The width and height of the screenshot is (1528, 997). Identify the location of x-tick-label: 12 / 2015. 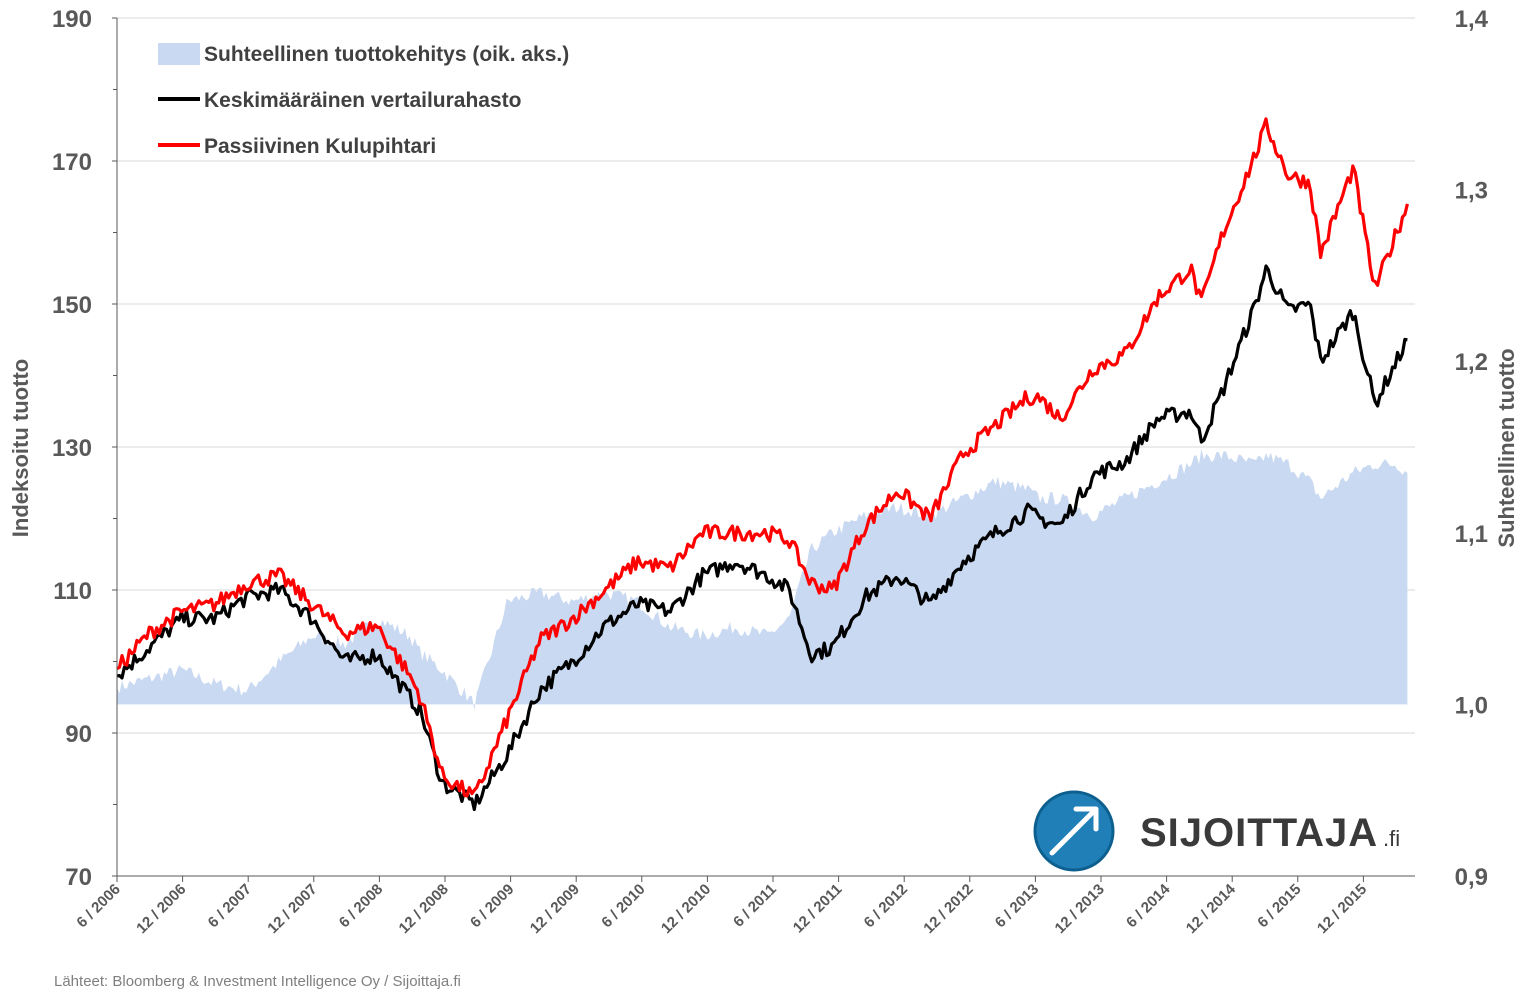
(1342, 909).